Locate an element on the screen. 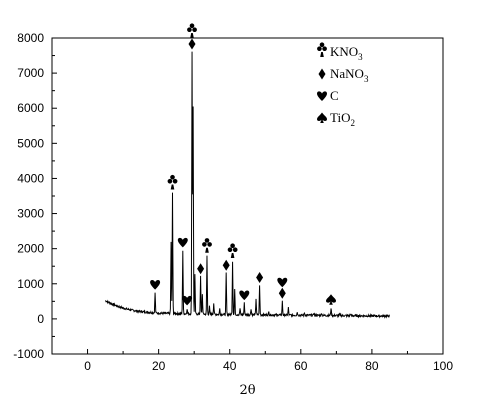 The image size is (489, 416). legend-label: C is located at coordinates (334, 95).